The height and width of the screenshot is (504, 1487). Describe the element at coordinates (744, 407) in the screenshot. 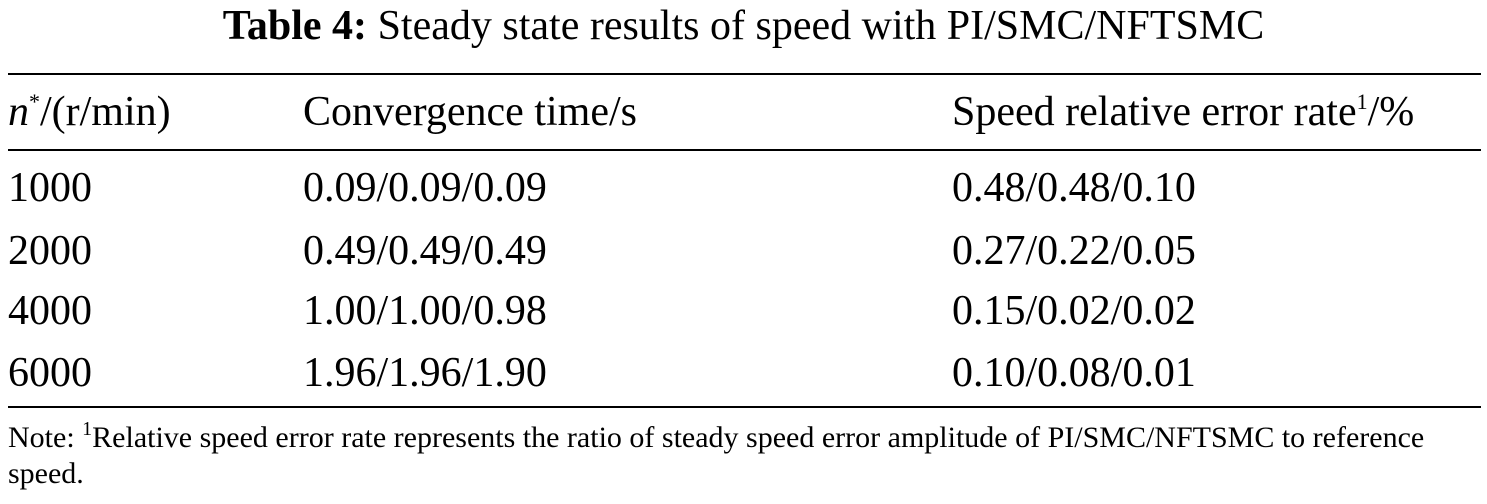

I see `table-bottom-rule` at that location.